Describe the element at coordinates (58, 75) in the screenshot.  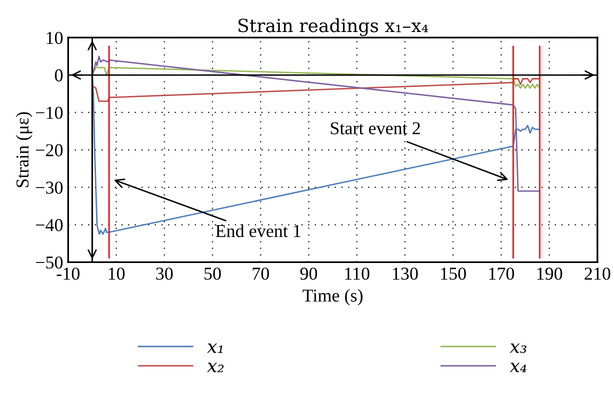
I see `y-tick-label: 0` at that location.